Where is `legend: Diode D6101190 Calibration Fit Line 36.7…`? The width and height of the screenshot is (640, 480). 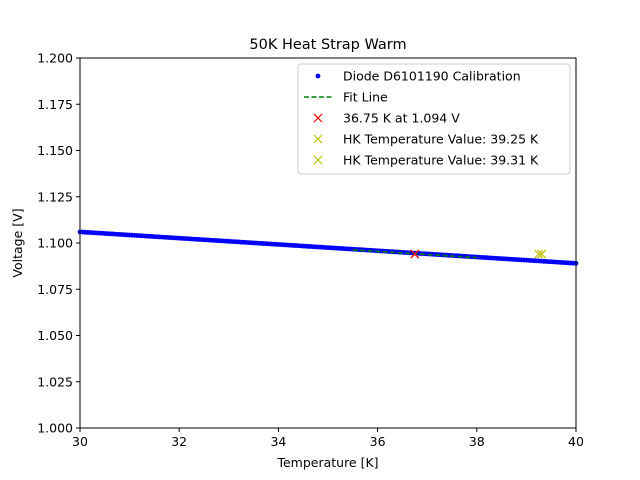 legend: Diode D6101190 Calibration Fit Line 36.7… is located at coordinates (434, 119).